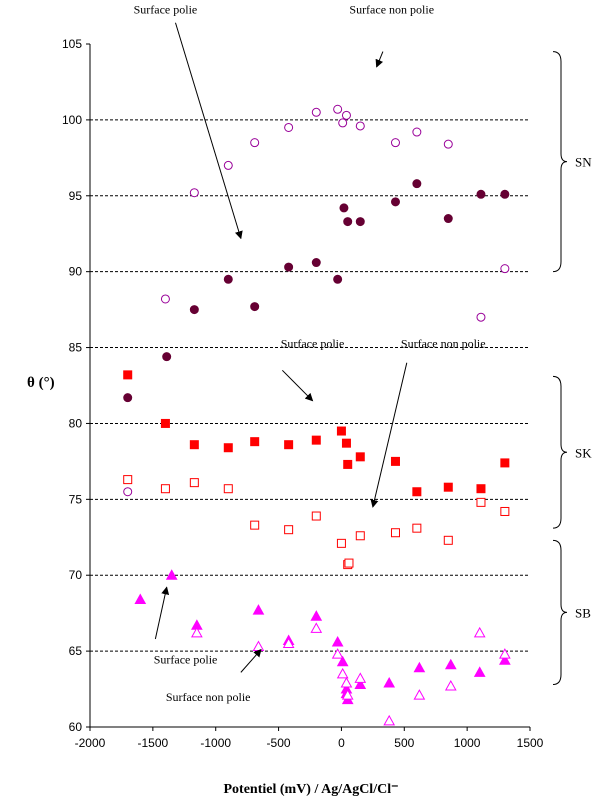 Image resolution: width=594 pixels, height=802 pixels. What do you see at coordinates (76, 575) in the screenshot?
I see `y-tick-label: 70` at bounding box center [76, 575].